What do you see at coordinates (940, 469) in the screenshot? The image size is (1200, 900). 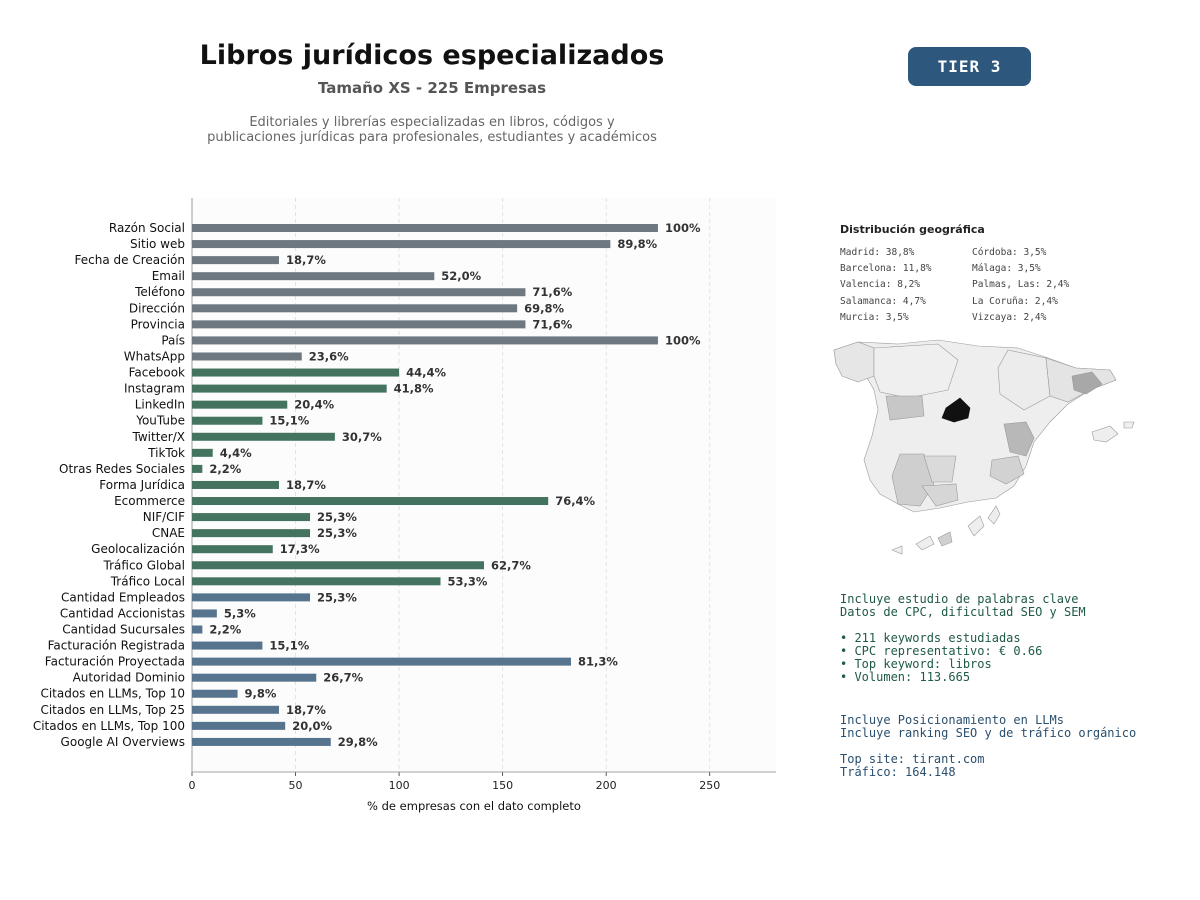 I see `map-cordoba` at bounding box center [940, 469].